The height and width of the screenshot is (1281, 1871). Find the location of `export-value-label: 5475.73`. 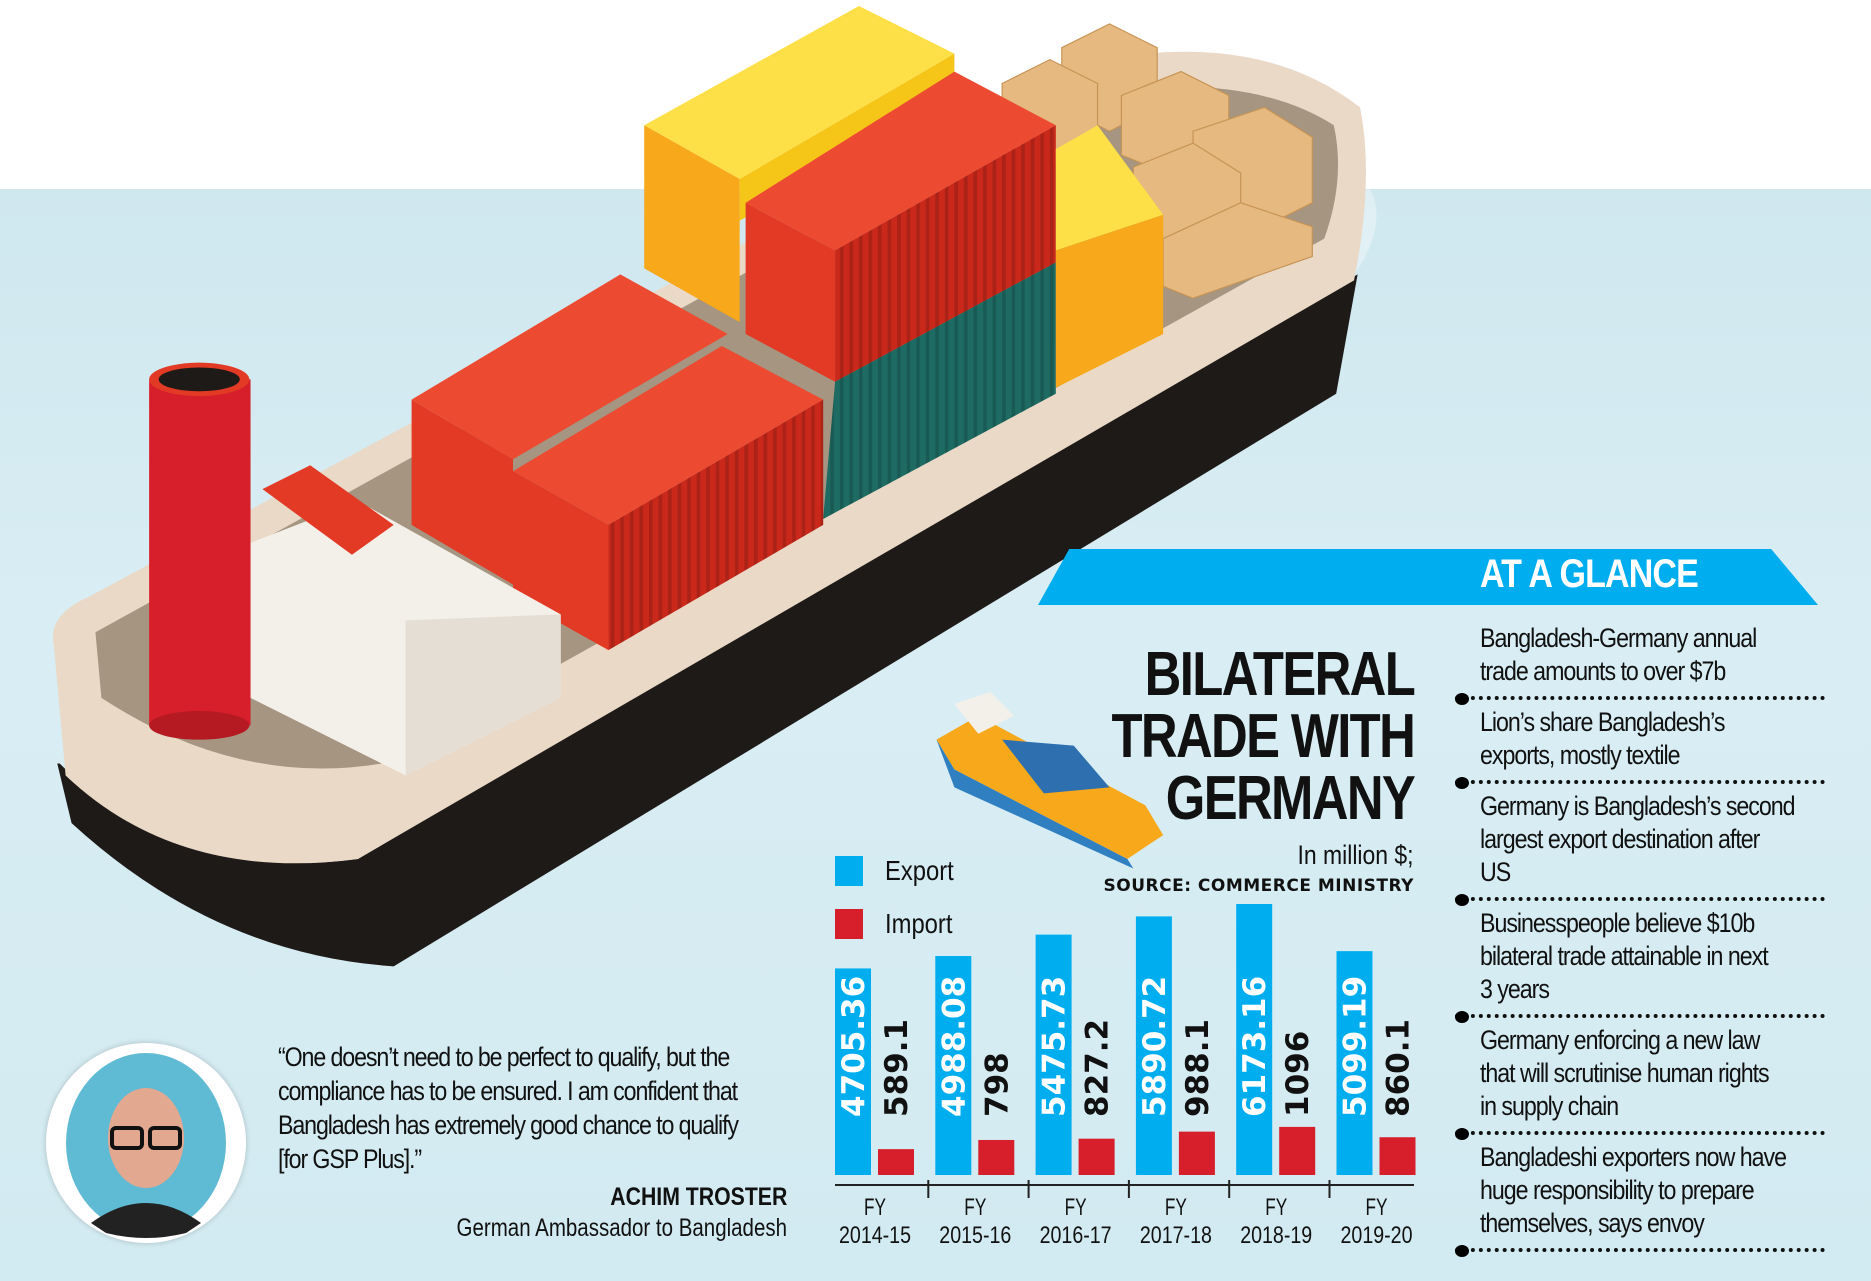

export-value-label: 5475.73 is located at coordinates (1055, 1046).